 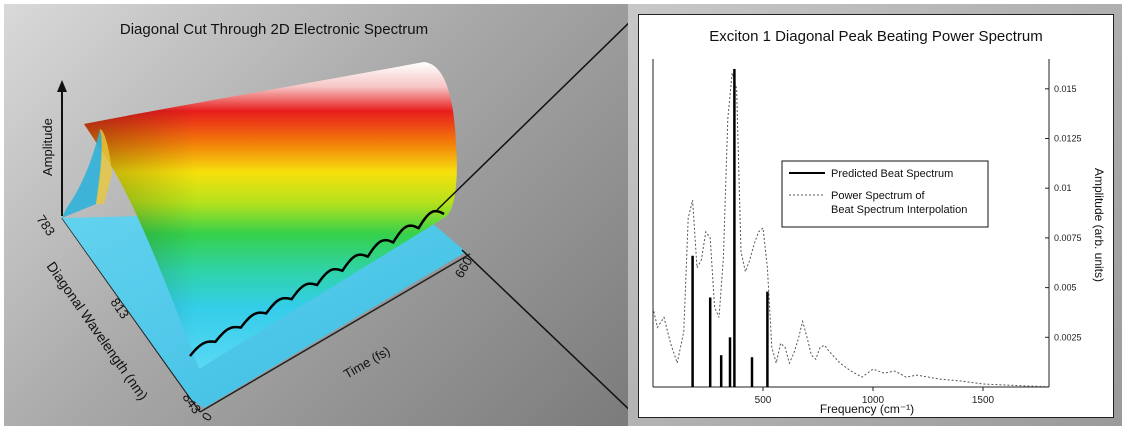 I want to click on predicted-beat-sticks-group, so click(x=730, y=227).